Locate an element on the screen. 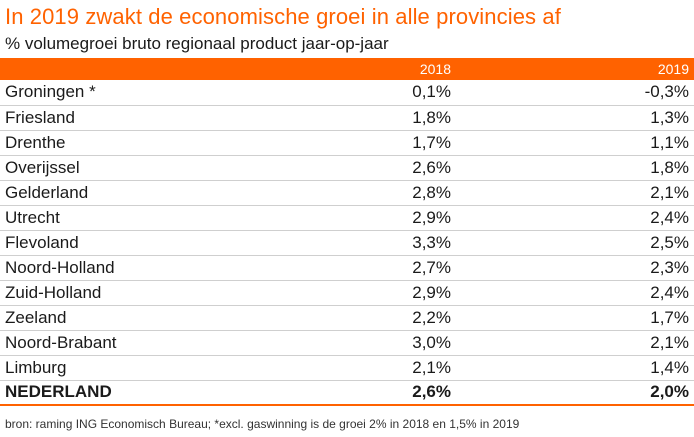 The image size is (694, 437). table-row: Noord-Holland 2,7% 2,3% is located at coordinates (347, 268).